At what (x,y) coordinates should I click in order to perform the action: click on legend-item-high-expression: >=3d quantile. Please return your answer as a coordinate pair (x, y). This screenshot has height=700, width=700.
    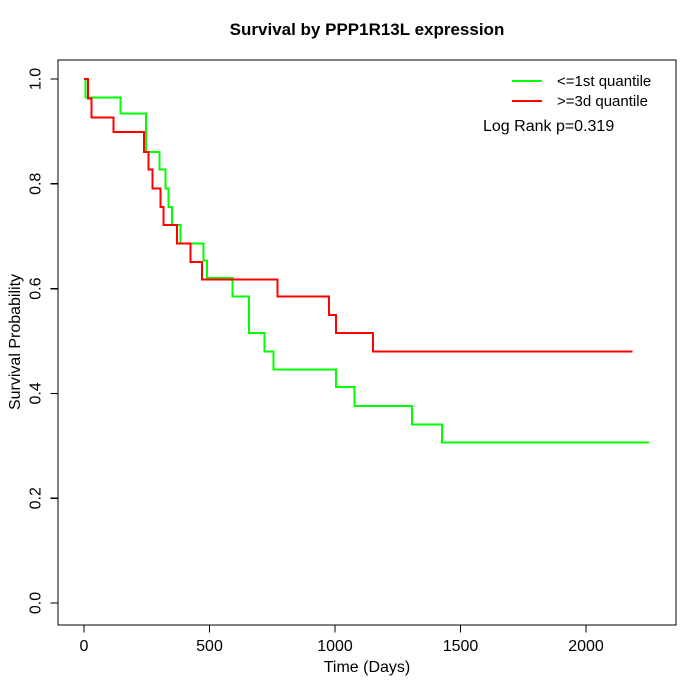
    Looking at the image, I should click on (588, 101).